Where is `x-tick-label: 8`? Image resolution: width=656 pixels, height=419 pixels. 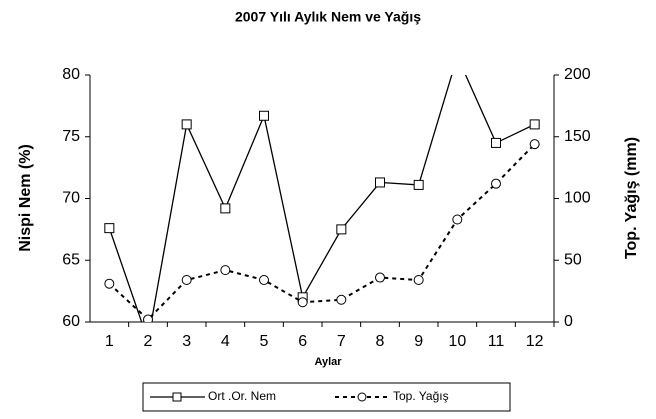
x-tick-label: 8 is located at coordinates (380, 341).